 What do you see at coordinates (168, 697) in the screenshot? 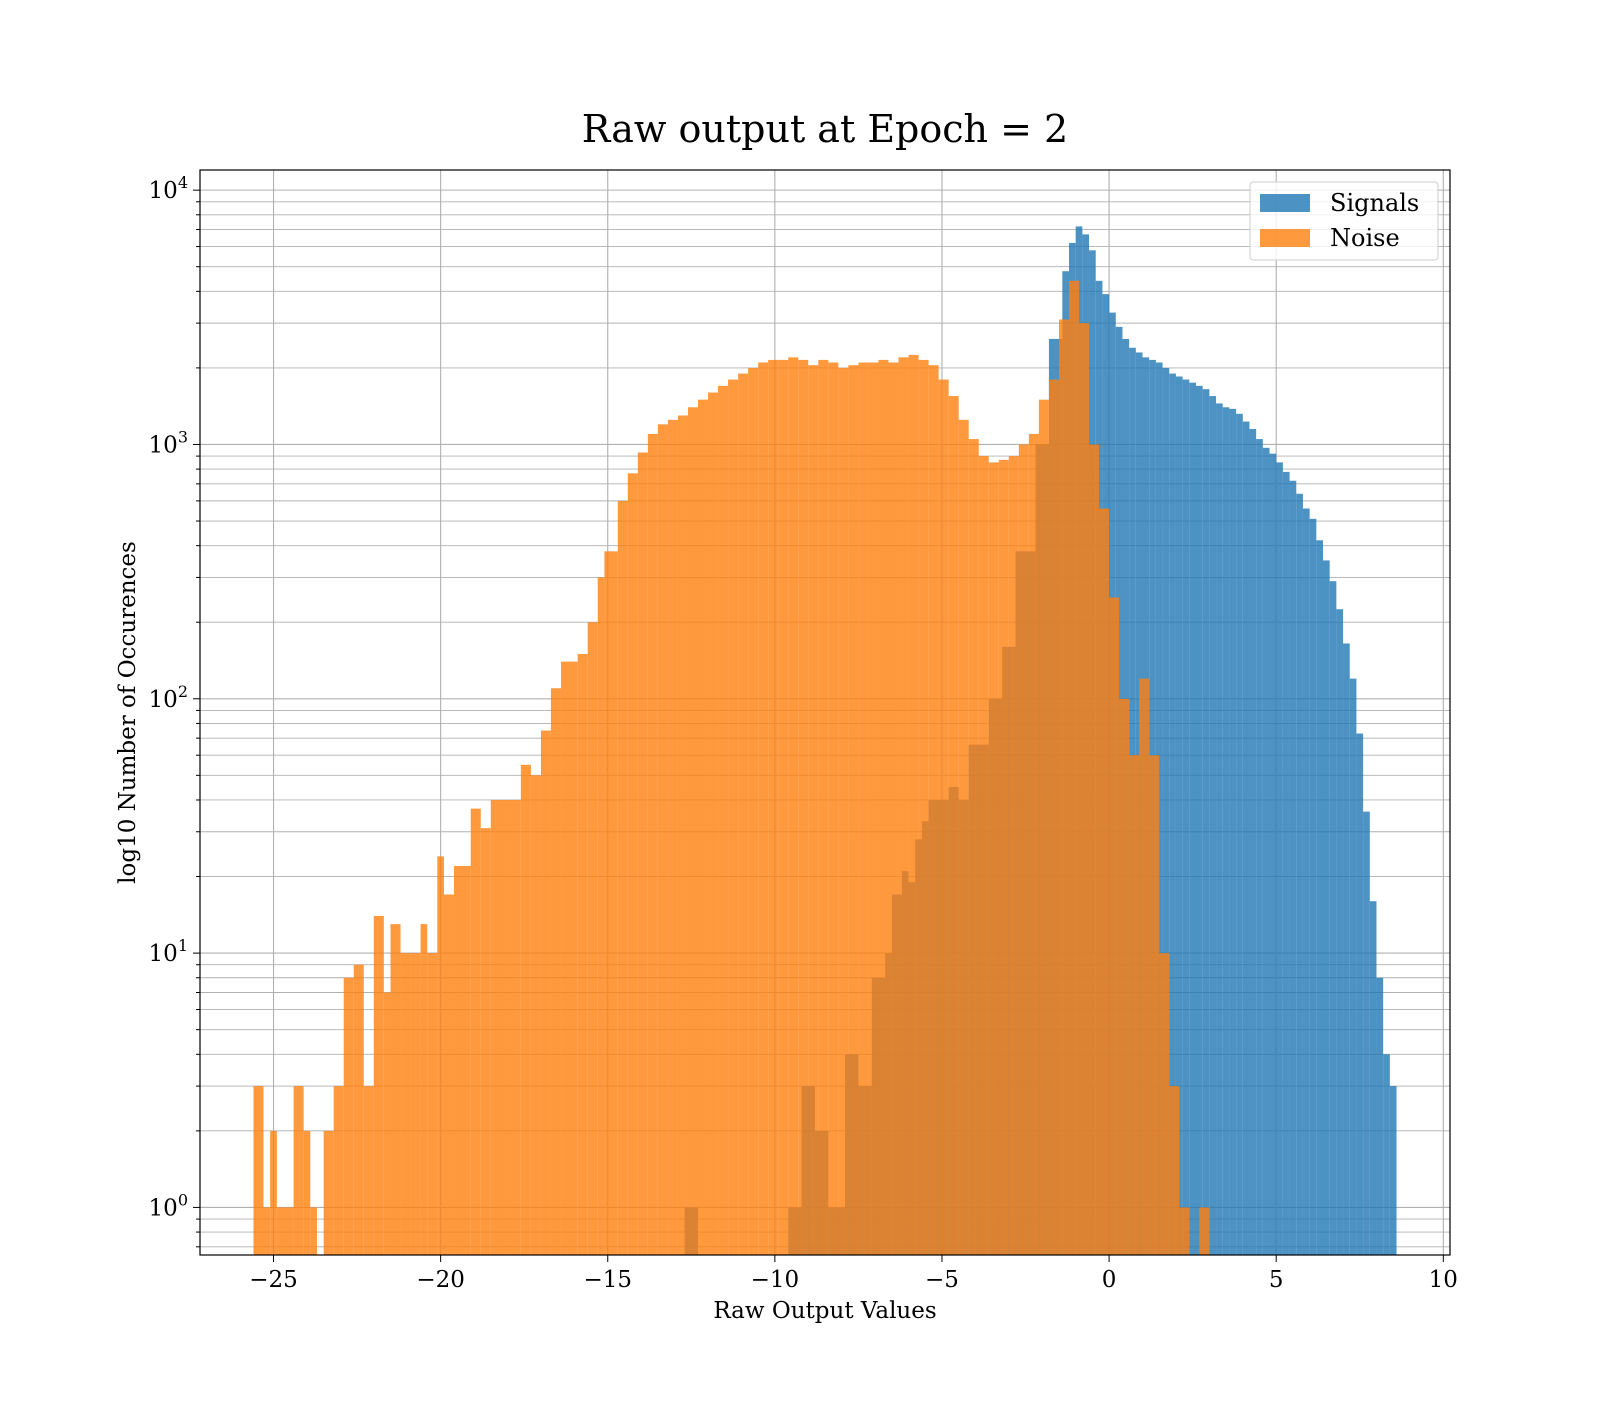
I see `y-tick-label: 10²` at bounding box center [168, 697].